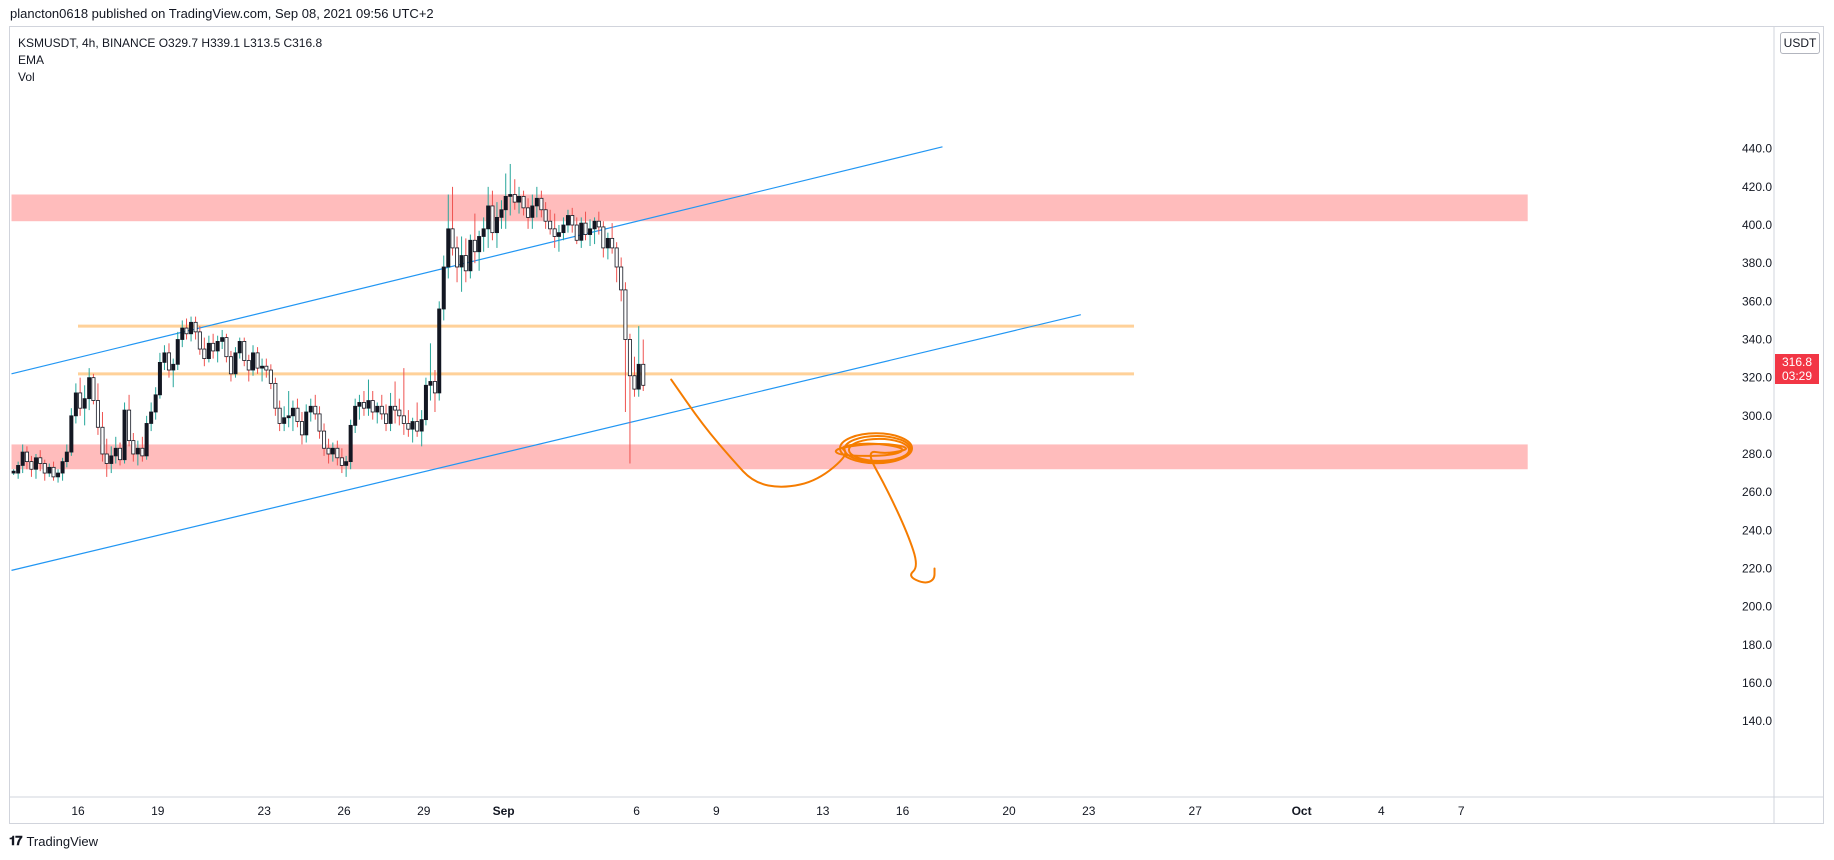 Image resolution: width=1834 pixels, height=860 pixels. Describe the element at coordinates (1757, 225) in the screenshot. I see `y-tick-label: 400.0` at that location.